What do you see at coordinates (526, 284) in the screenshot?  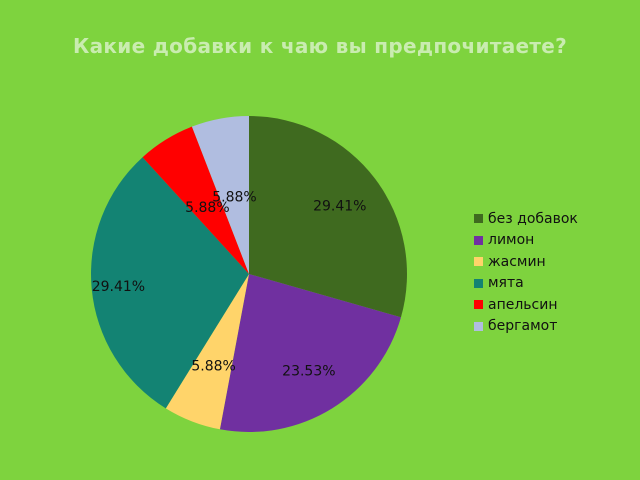 I see `legend-item: мята` at bounding box center [526, 284].